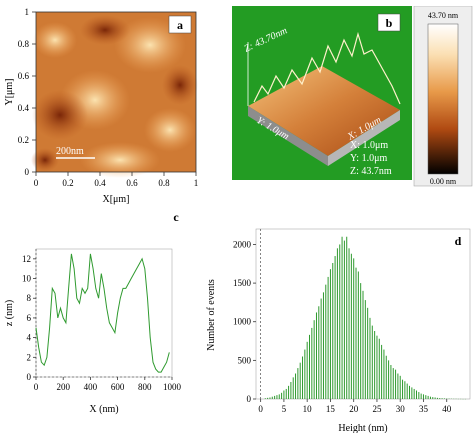 The width and height of the screenshot is (474, 438). What do you see at coordinates (26, 259) in the screenshot?
I see `y-tick-label: 12` at bounding box center [26, 259].